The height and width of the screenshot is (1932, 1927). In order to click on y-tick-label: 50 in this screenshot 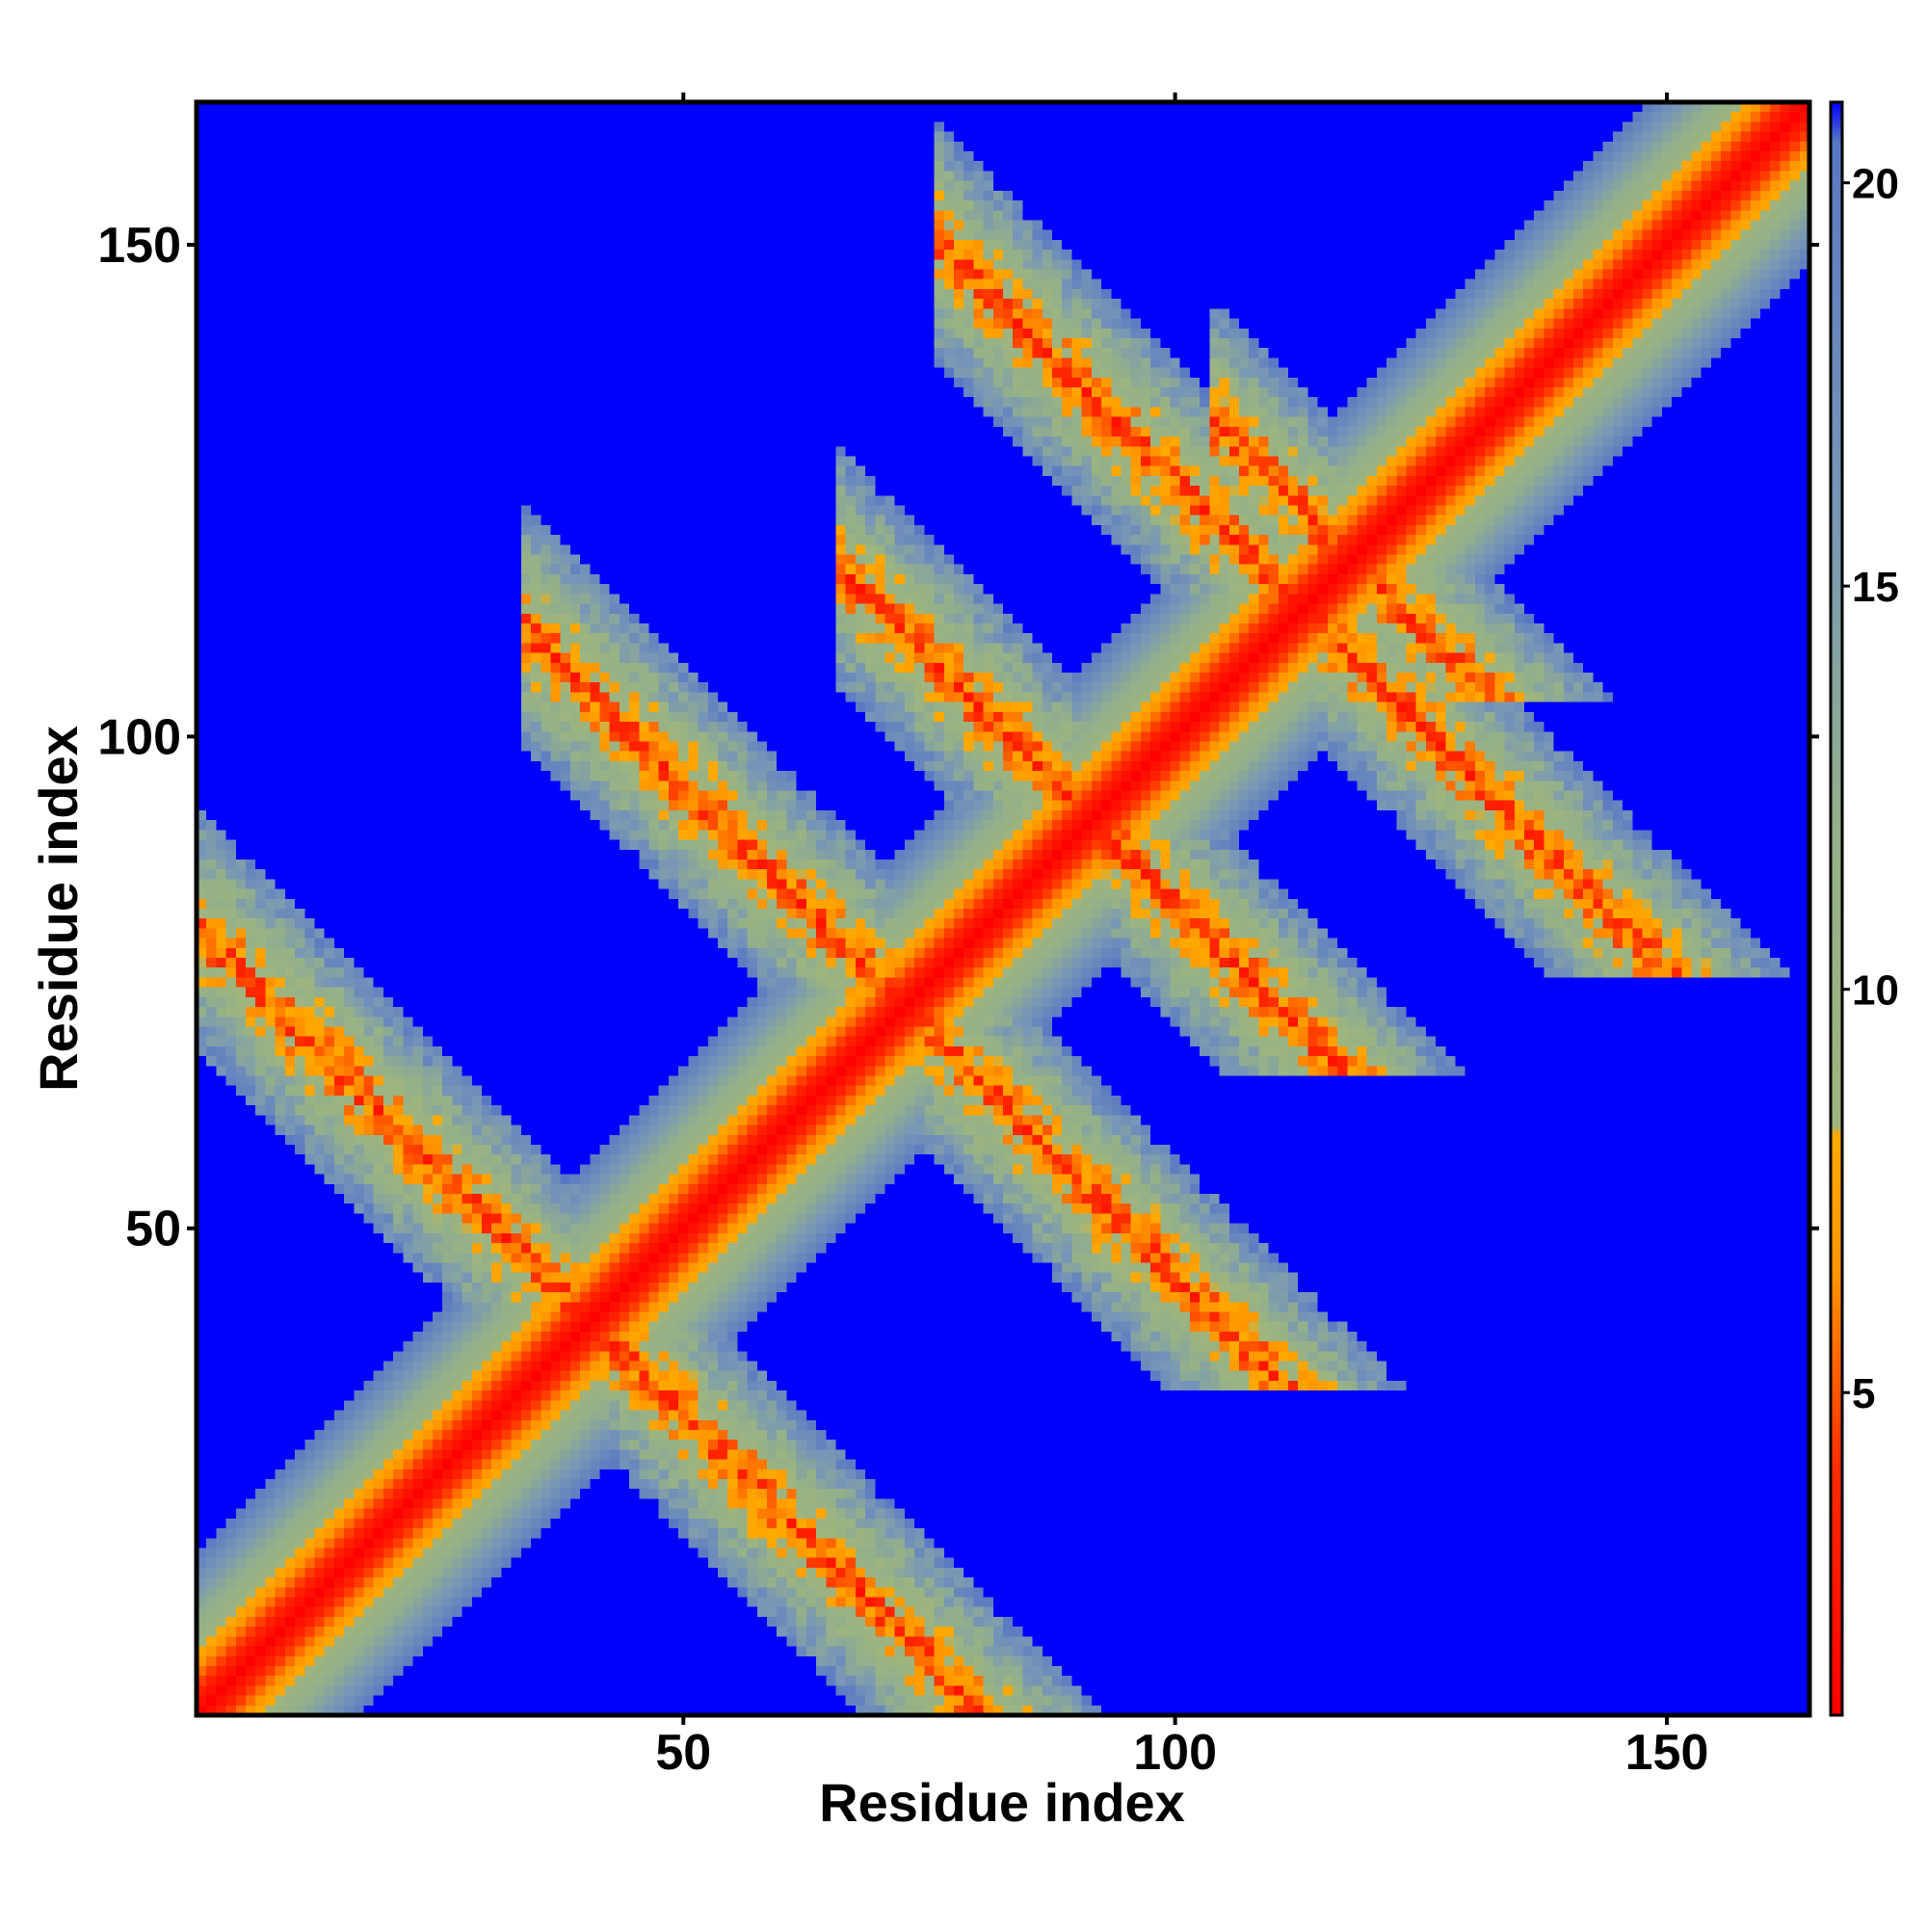, I will do `click(153, 1229)`.